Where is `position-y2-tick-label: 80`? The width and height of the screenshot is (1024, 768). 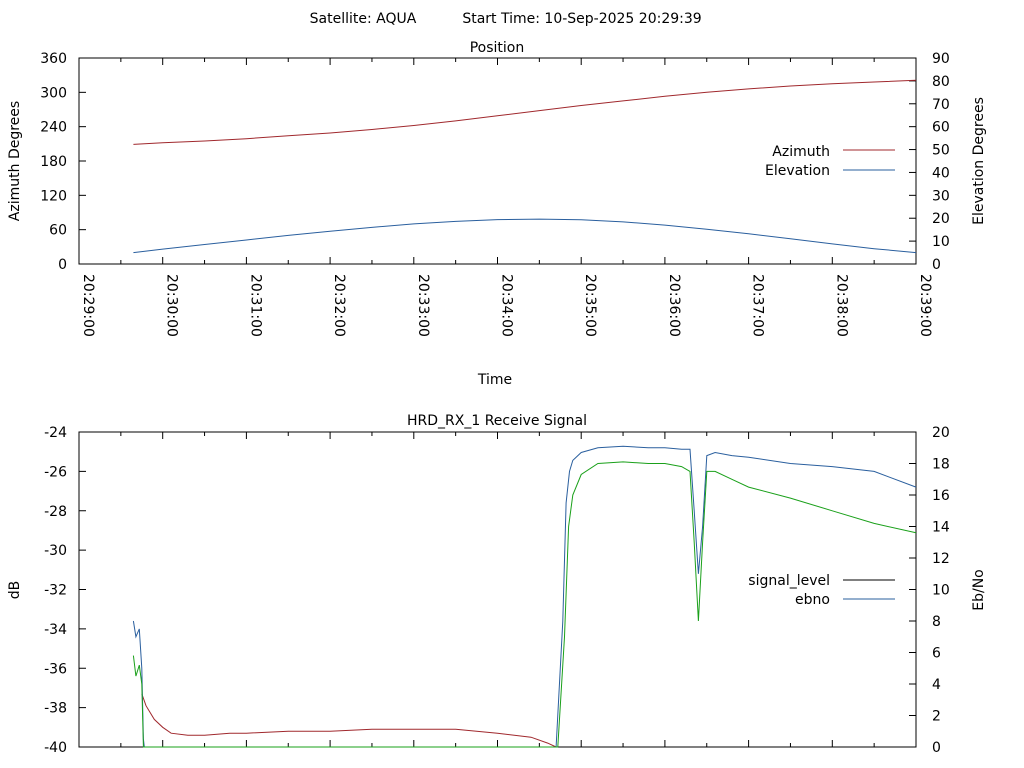
position-y2-tick-label: 80 is located at coordinates (941, 82).